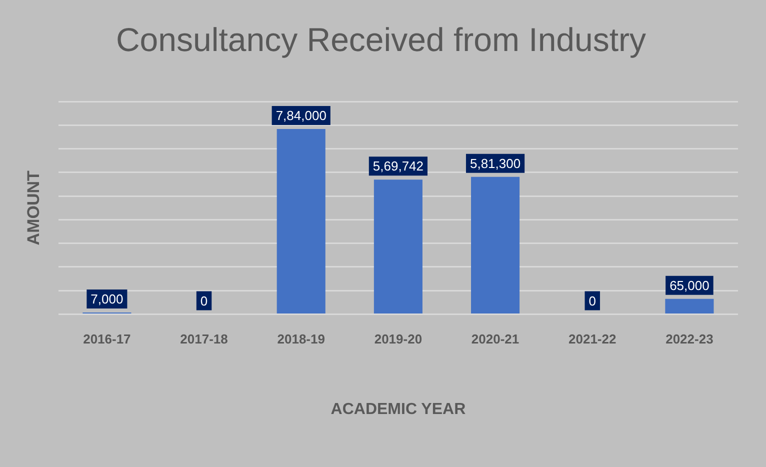  Describe the element at coordinates (690, 339) in the screenshot. I see `x-tick-label: 2022-23` at that location.